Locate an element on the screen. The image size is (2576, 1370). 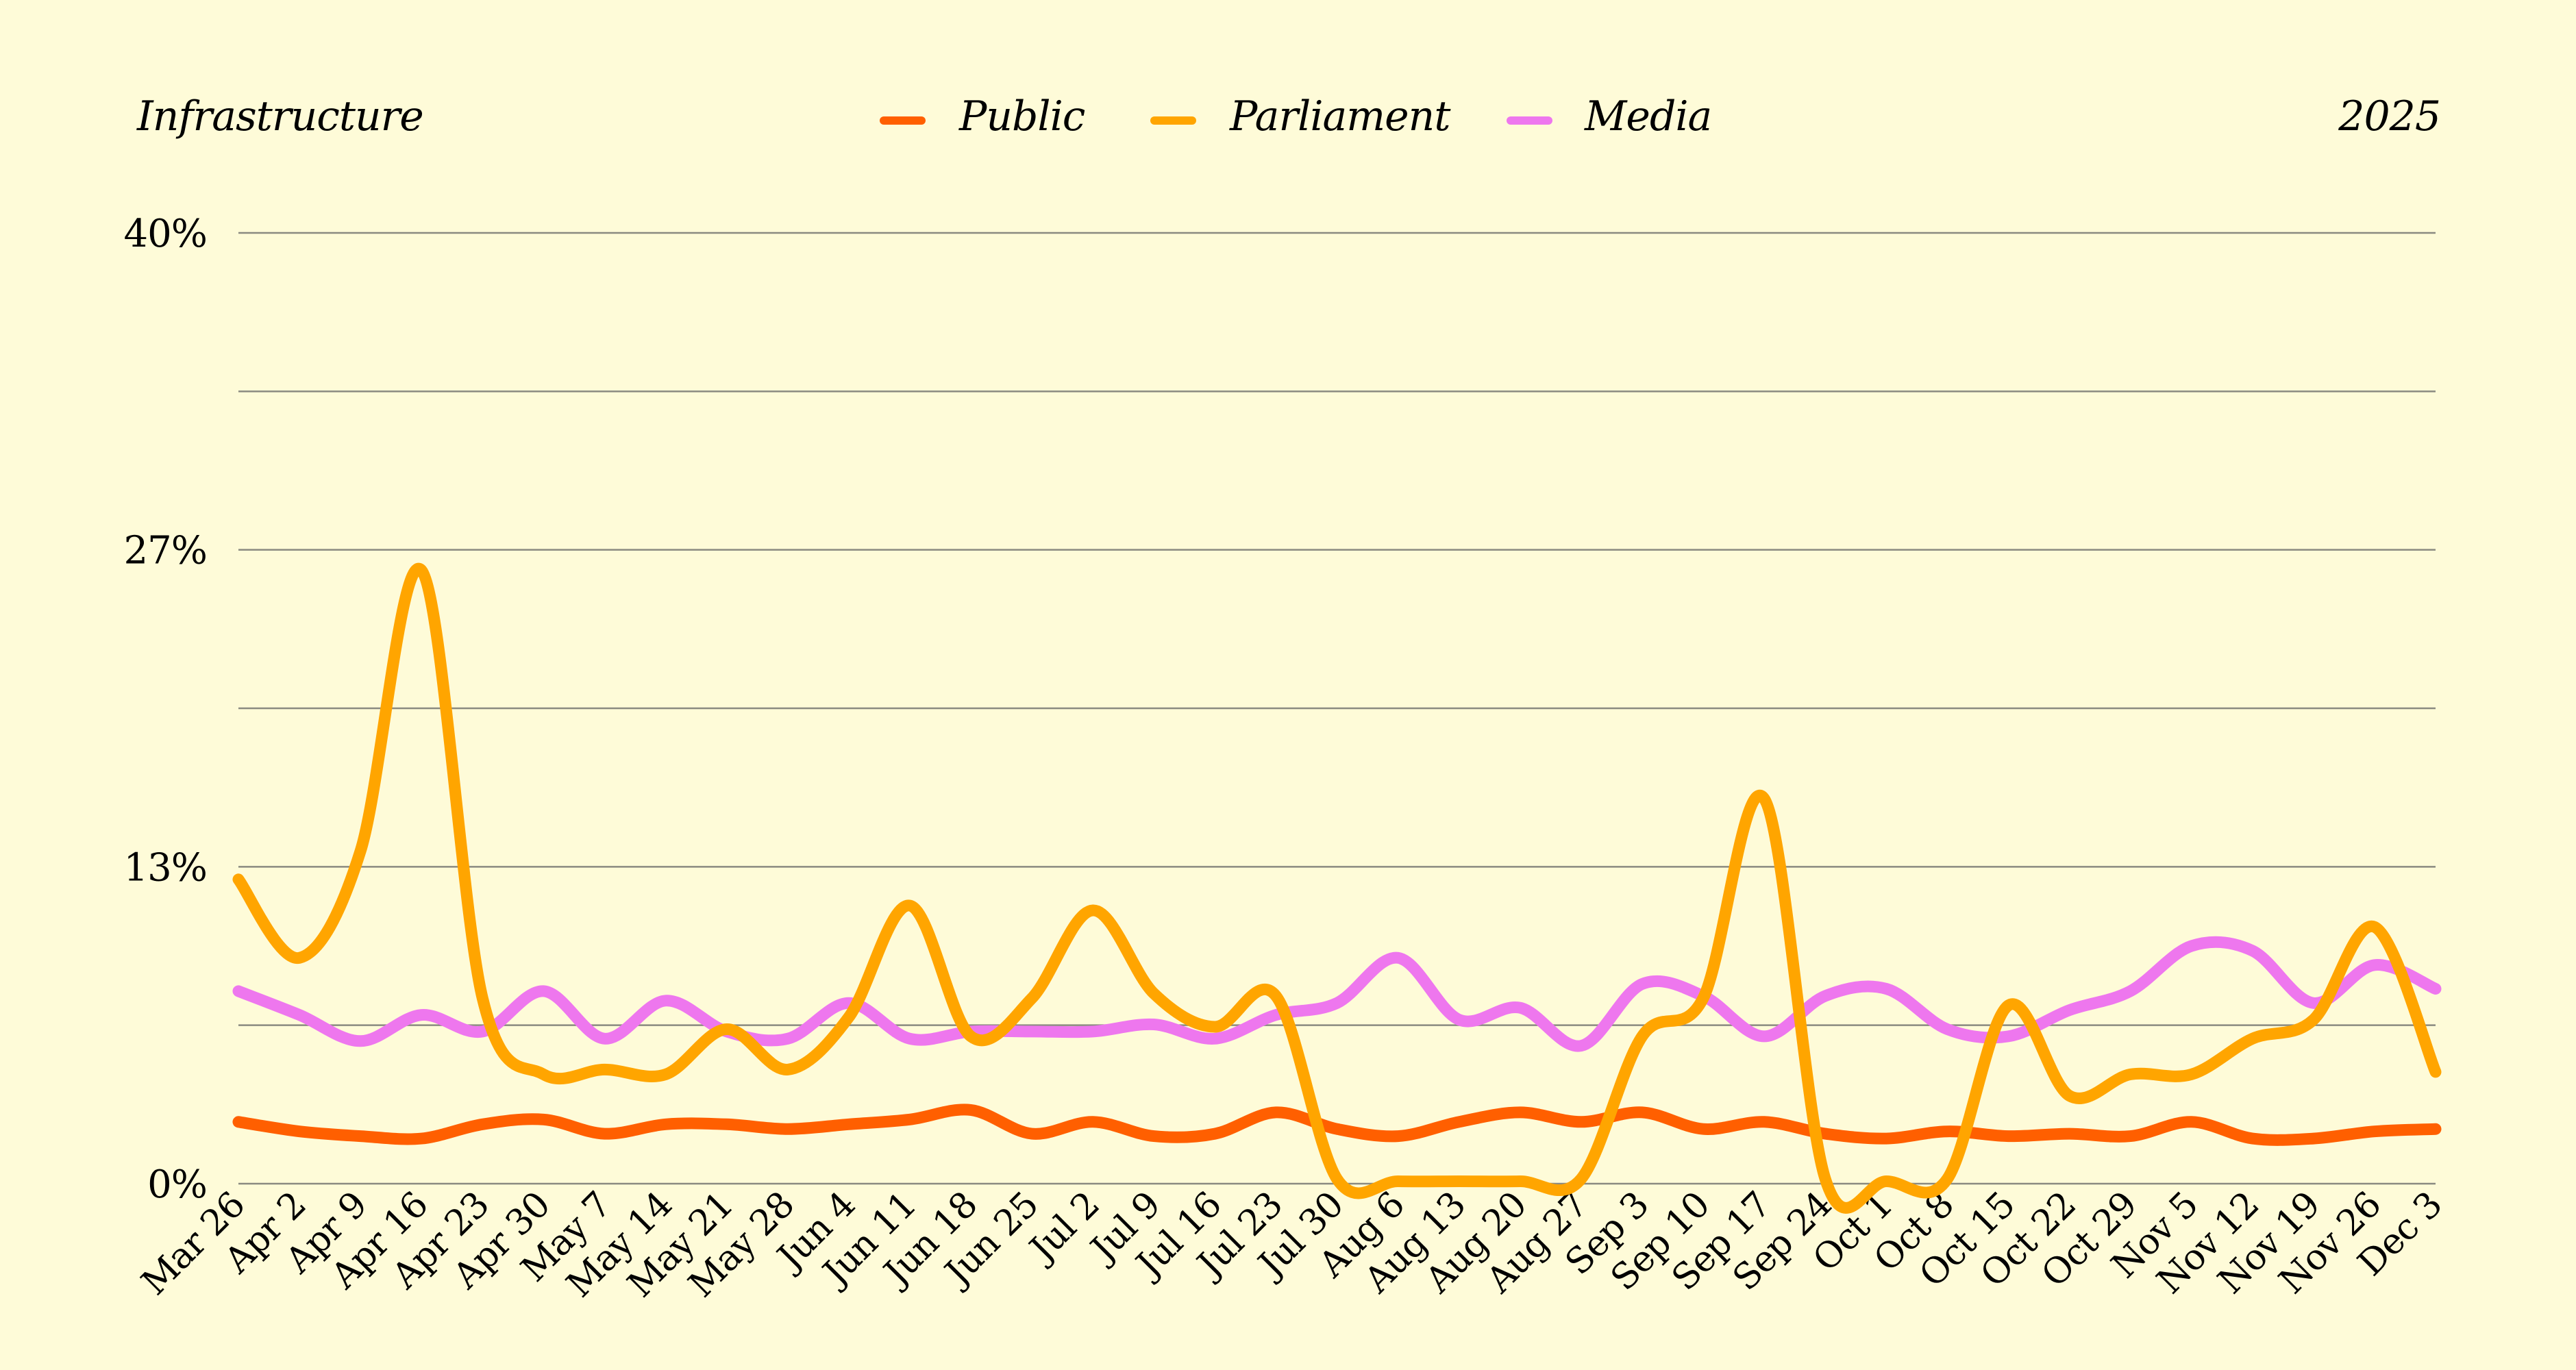
y-tick-label: 0% is located at coordinates (177, 1185).